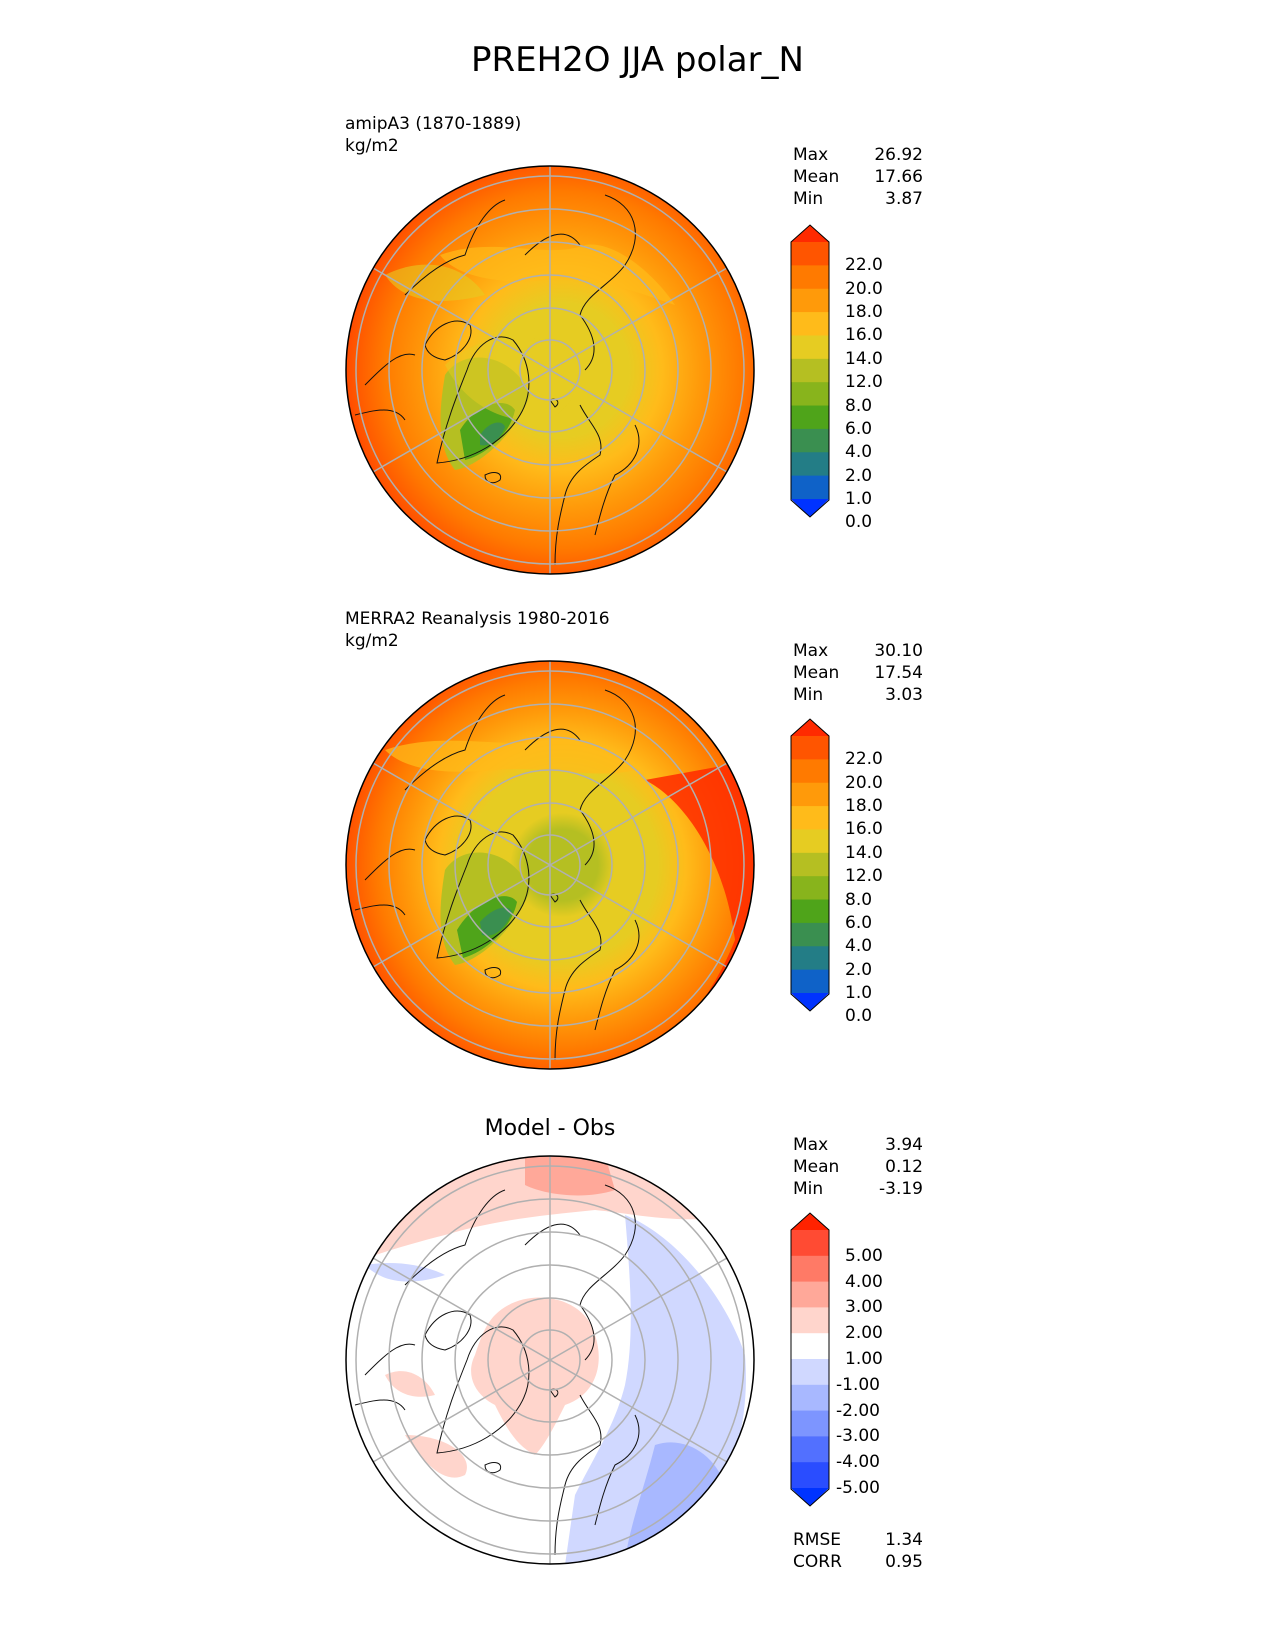  Describe the element at coordinates (858, 673) in the screenshot. I see `panel2-stats: Max 30.10 Mean 17.54 Min 3.03` at that location.